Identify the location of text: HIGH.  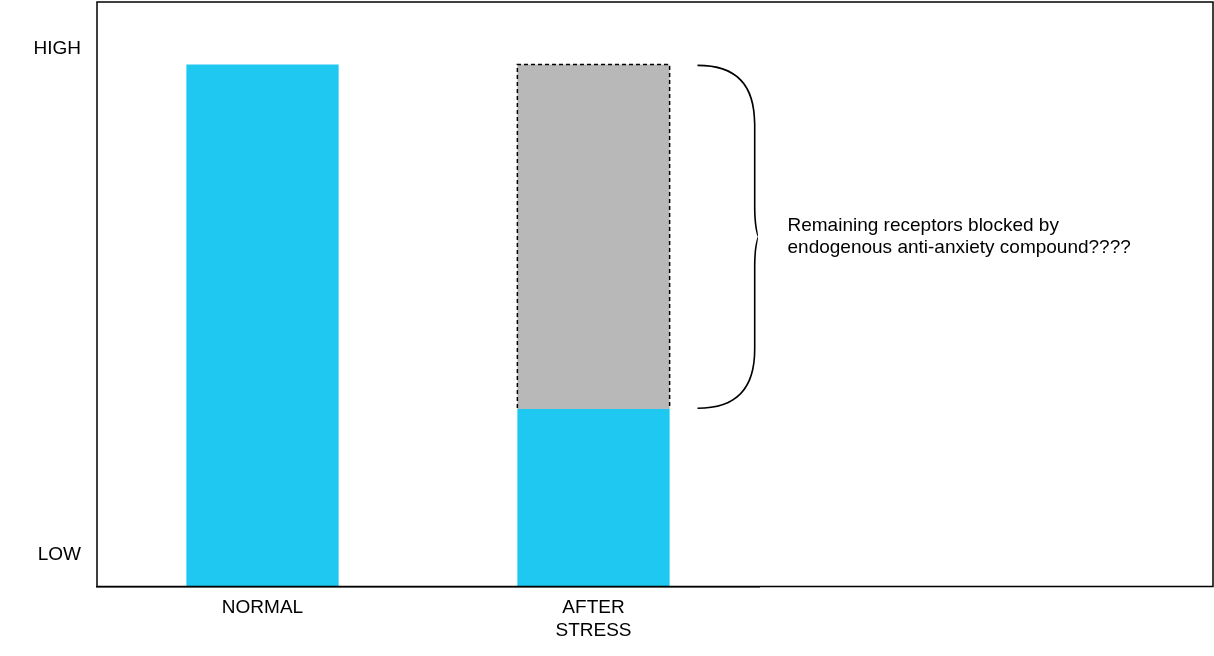
(57, 48).